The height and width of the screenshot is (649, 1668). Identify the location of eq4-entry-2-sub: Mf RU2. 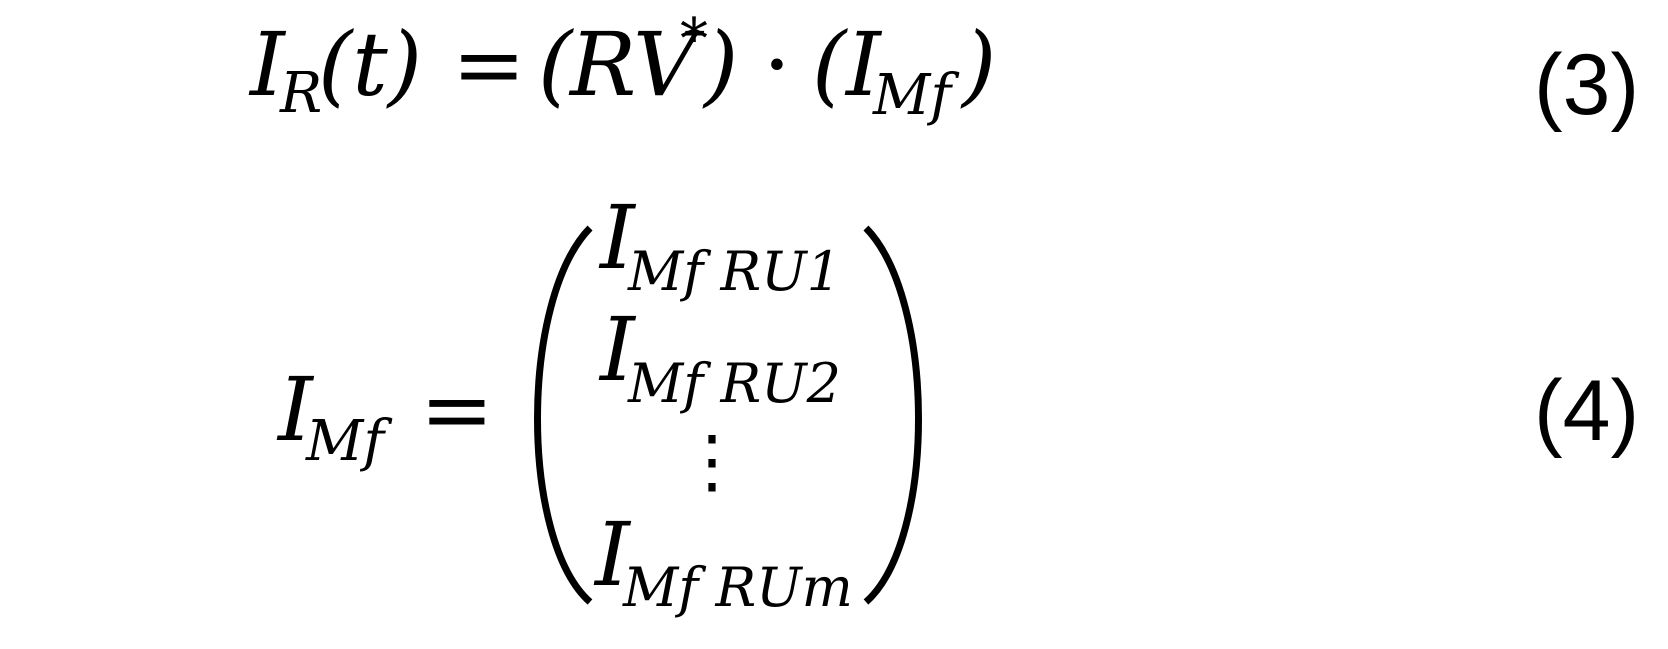
(734, 383).